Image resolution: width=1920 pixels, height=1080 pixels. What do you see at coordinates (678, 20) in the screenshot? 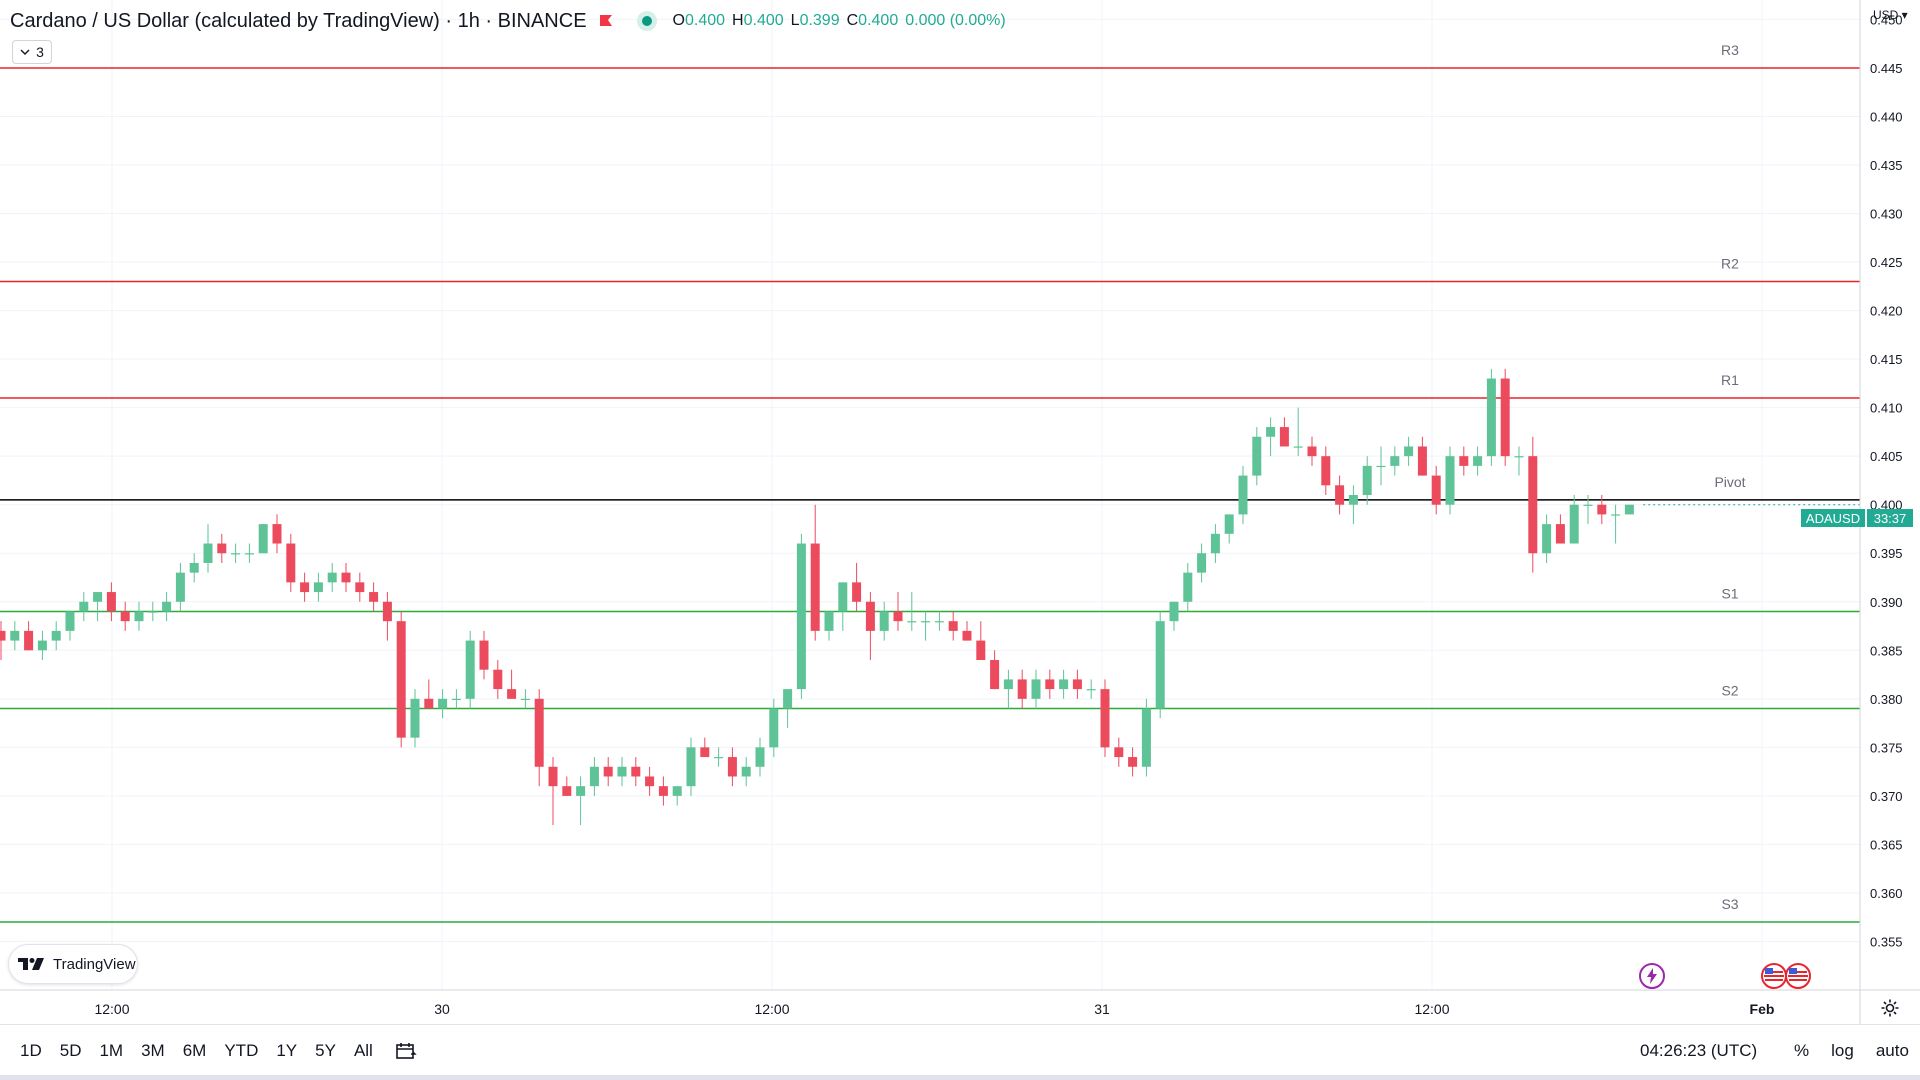
I see `ohlc-key: O` at bounding box center [678, 20].